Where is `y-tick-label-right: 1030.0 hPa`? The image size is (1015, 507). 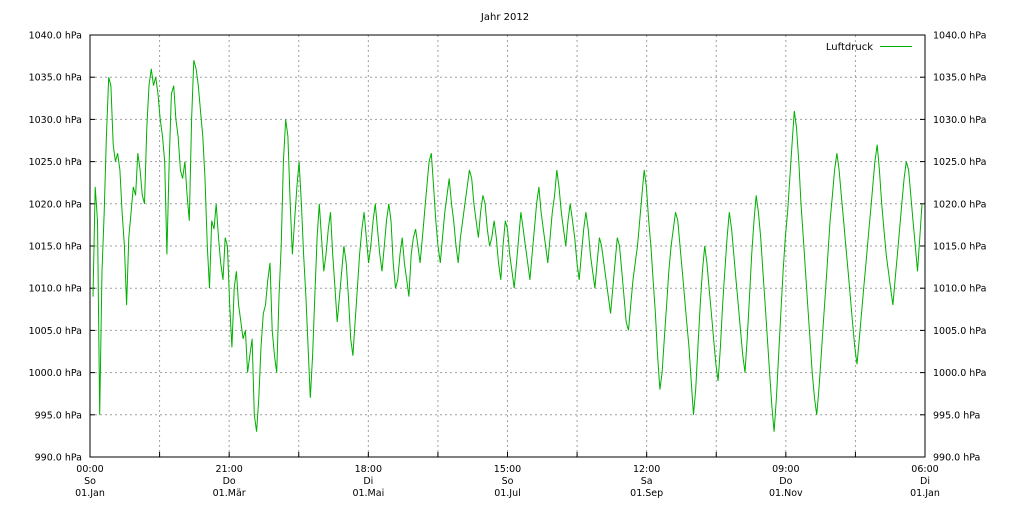
y-tick-label-right: 1030.0 hPa is located at coordinates (959, 120).